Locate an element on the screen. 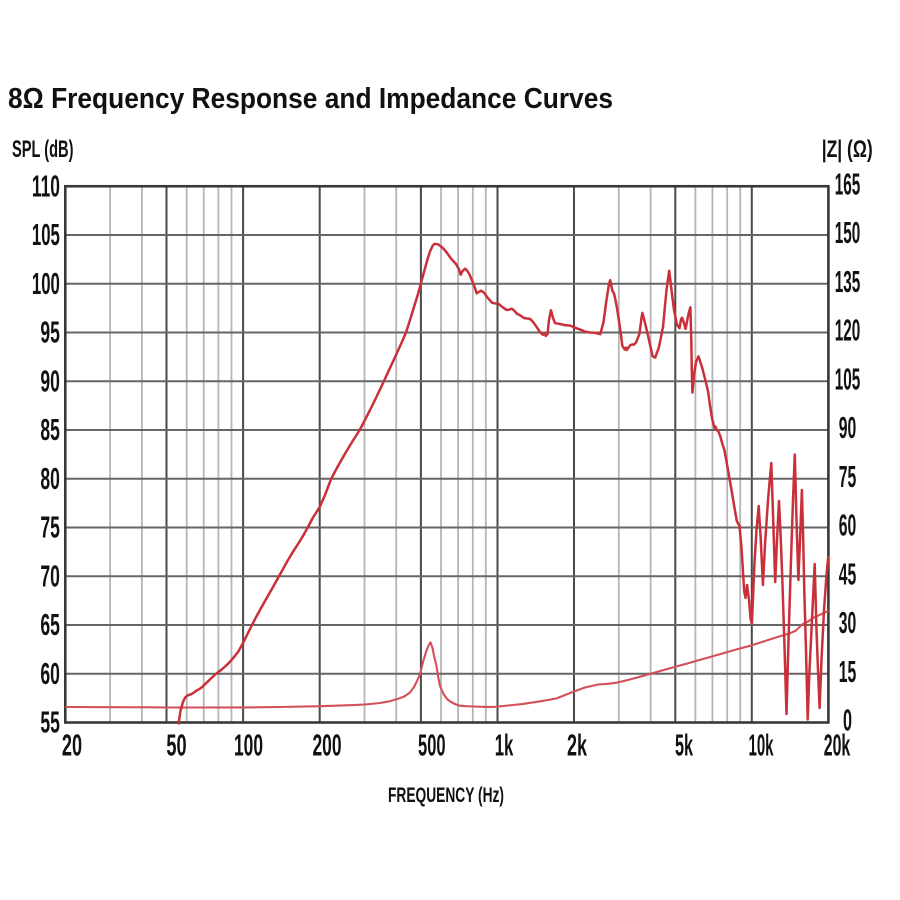 This screenshot has height=900, width=900. svg-text: 2k is located at coordinates (577, 745).